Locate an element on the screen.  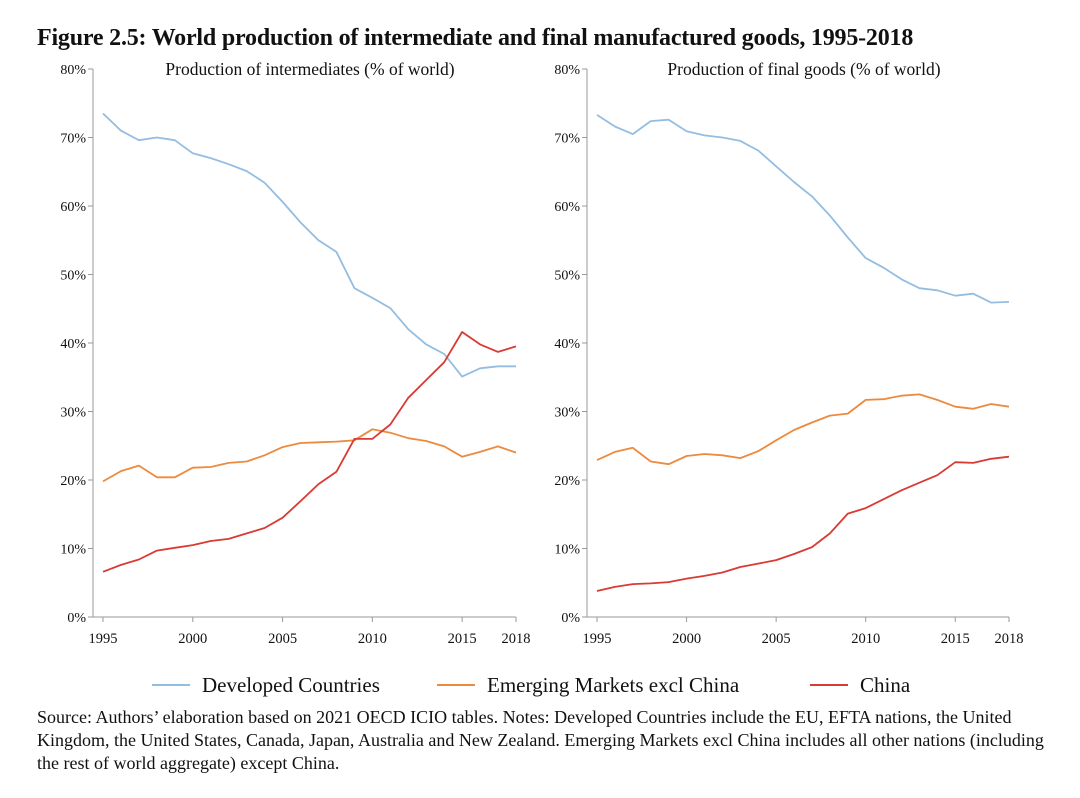
legend-label-developed: Developed Countries is located at coordinates (291, 684).